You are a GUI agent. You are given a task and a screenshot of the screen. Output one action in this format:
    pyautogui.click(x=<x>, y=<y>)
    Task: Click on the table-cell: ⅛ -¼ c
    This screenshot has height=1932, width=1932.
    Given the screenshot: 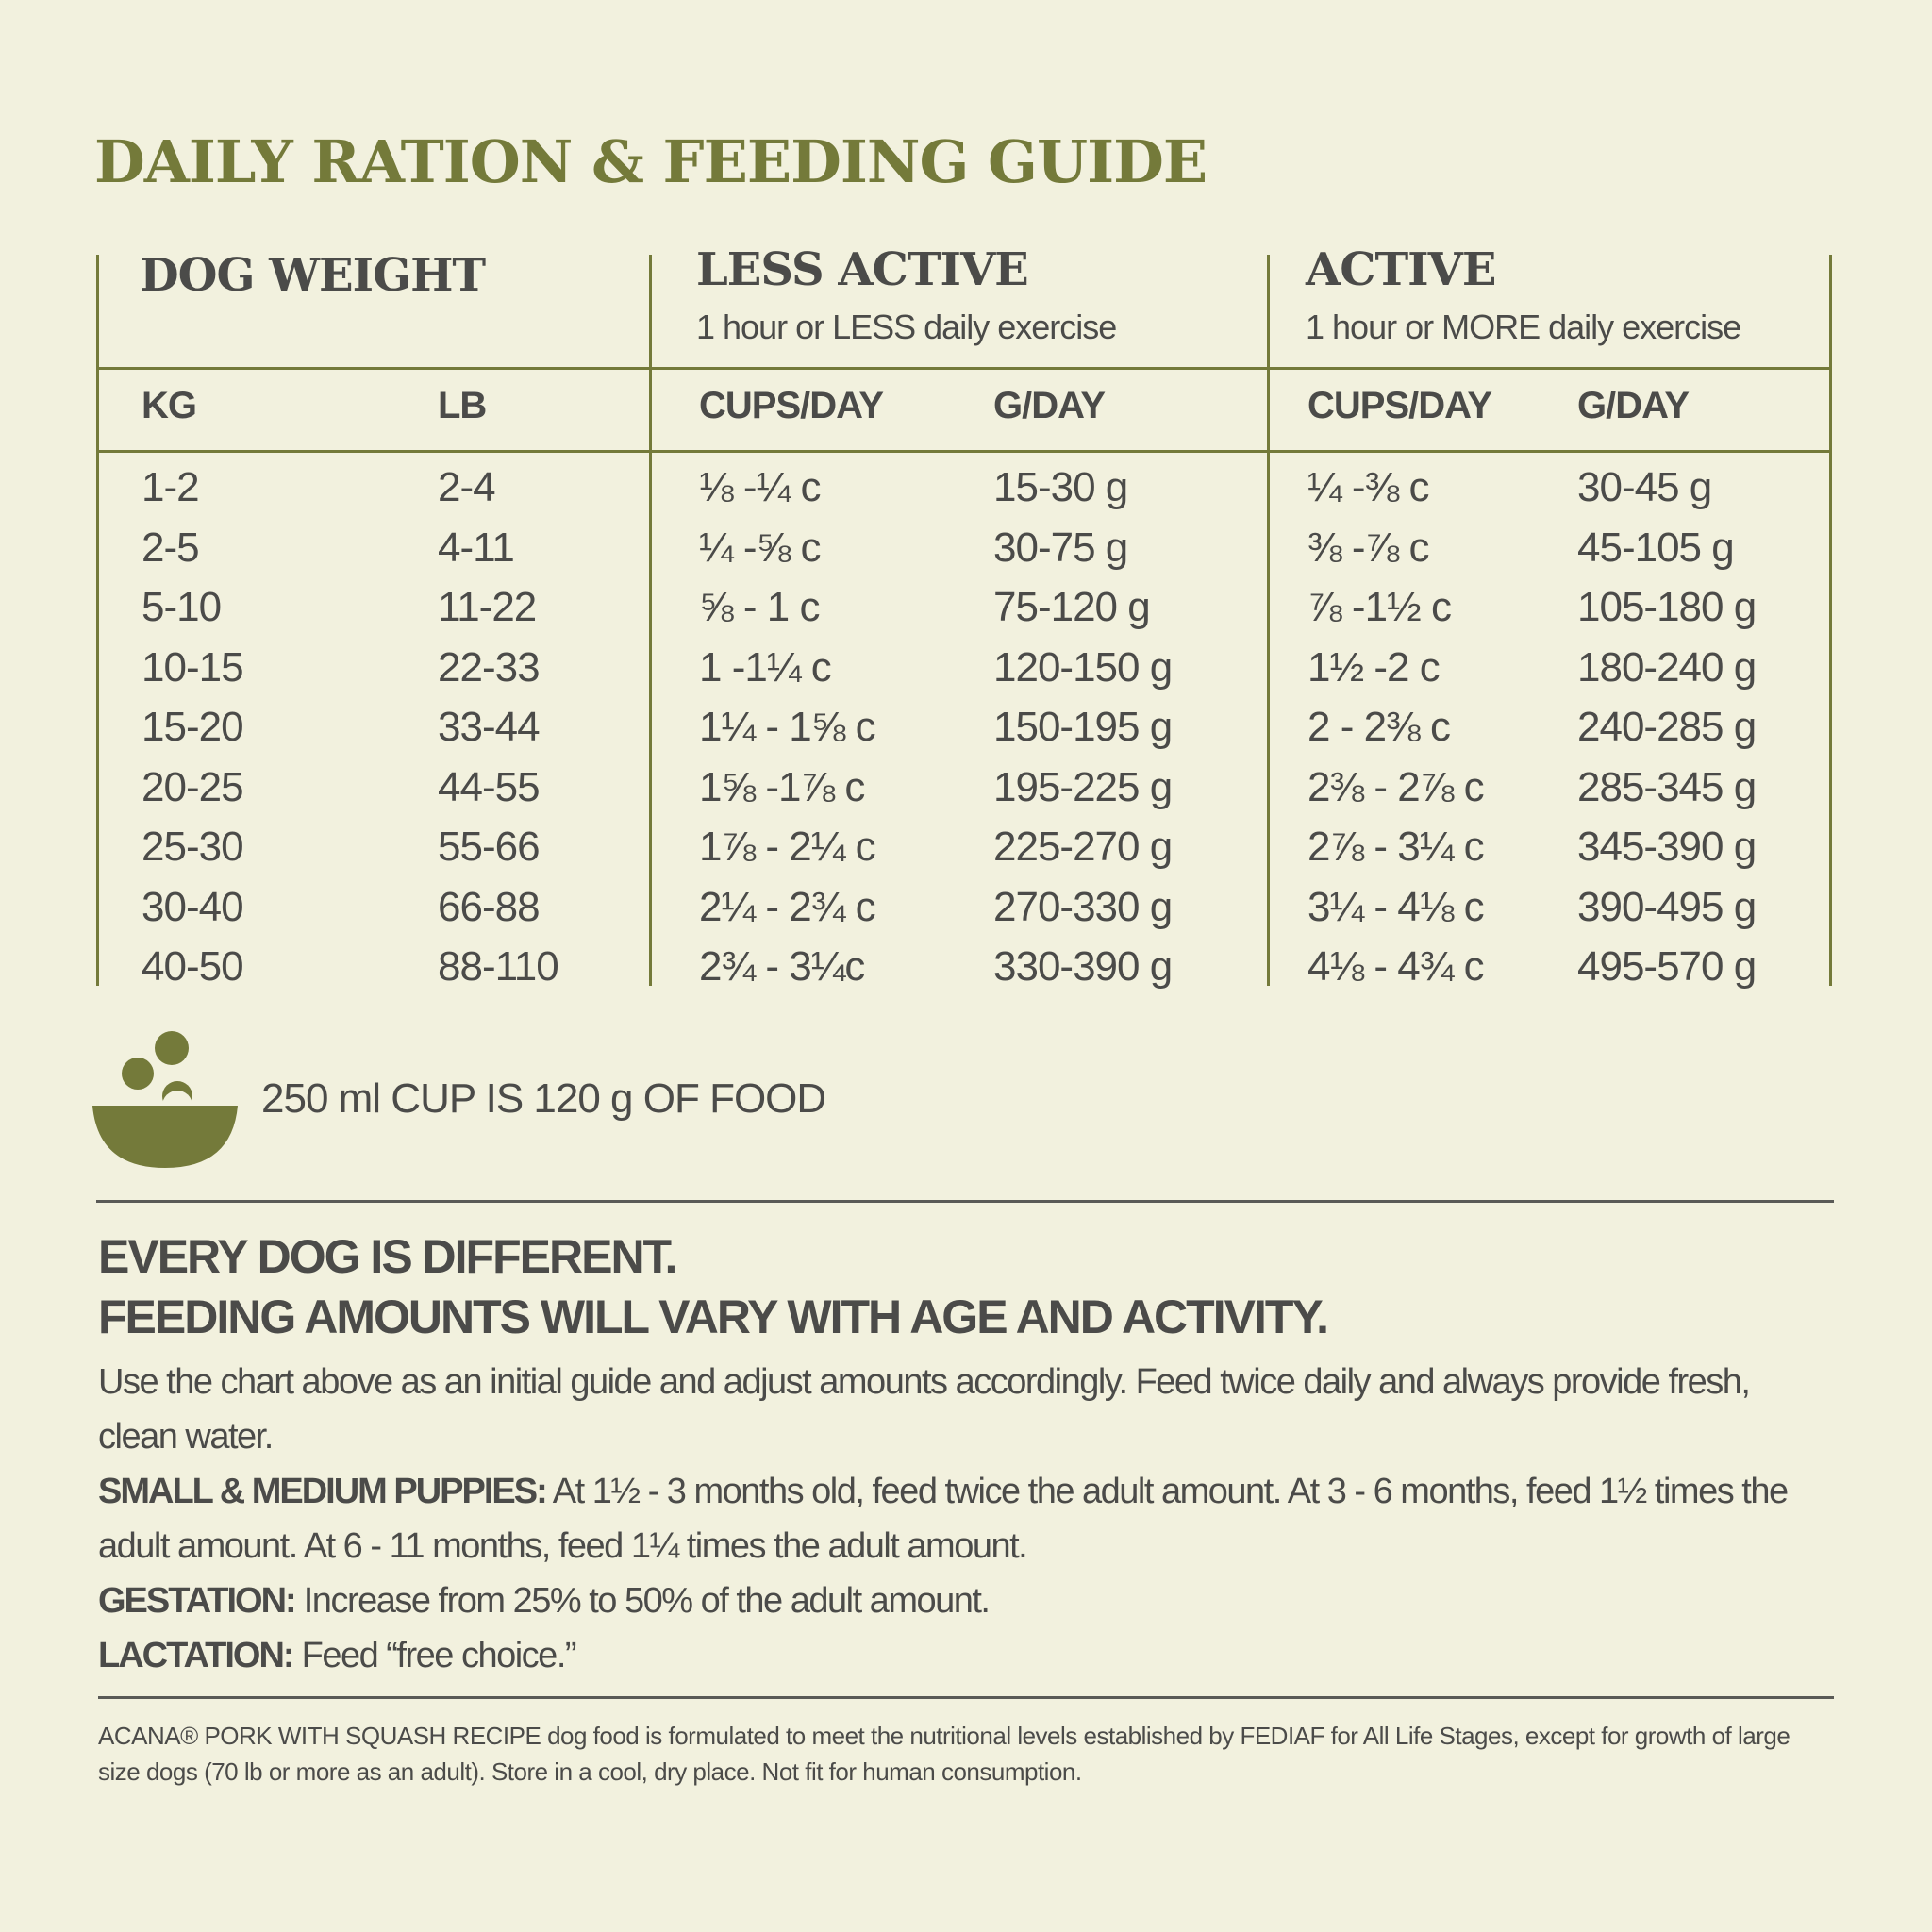 What is the action you would take?
    pyautogui.click(x=760, y=487)
    